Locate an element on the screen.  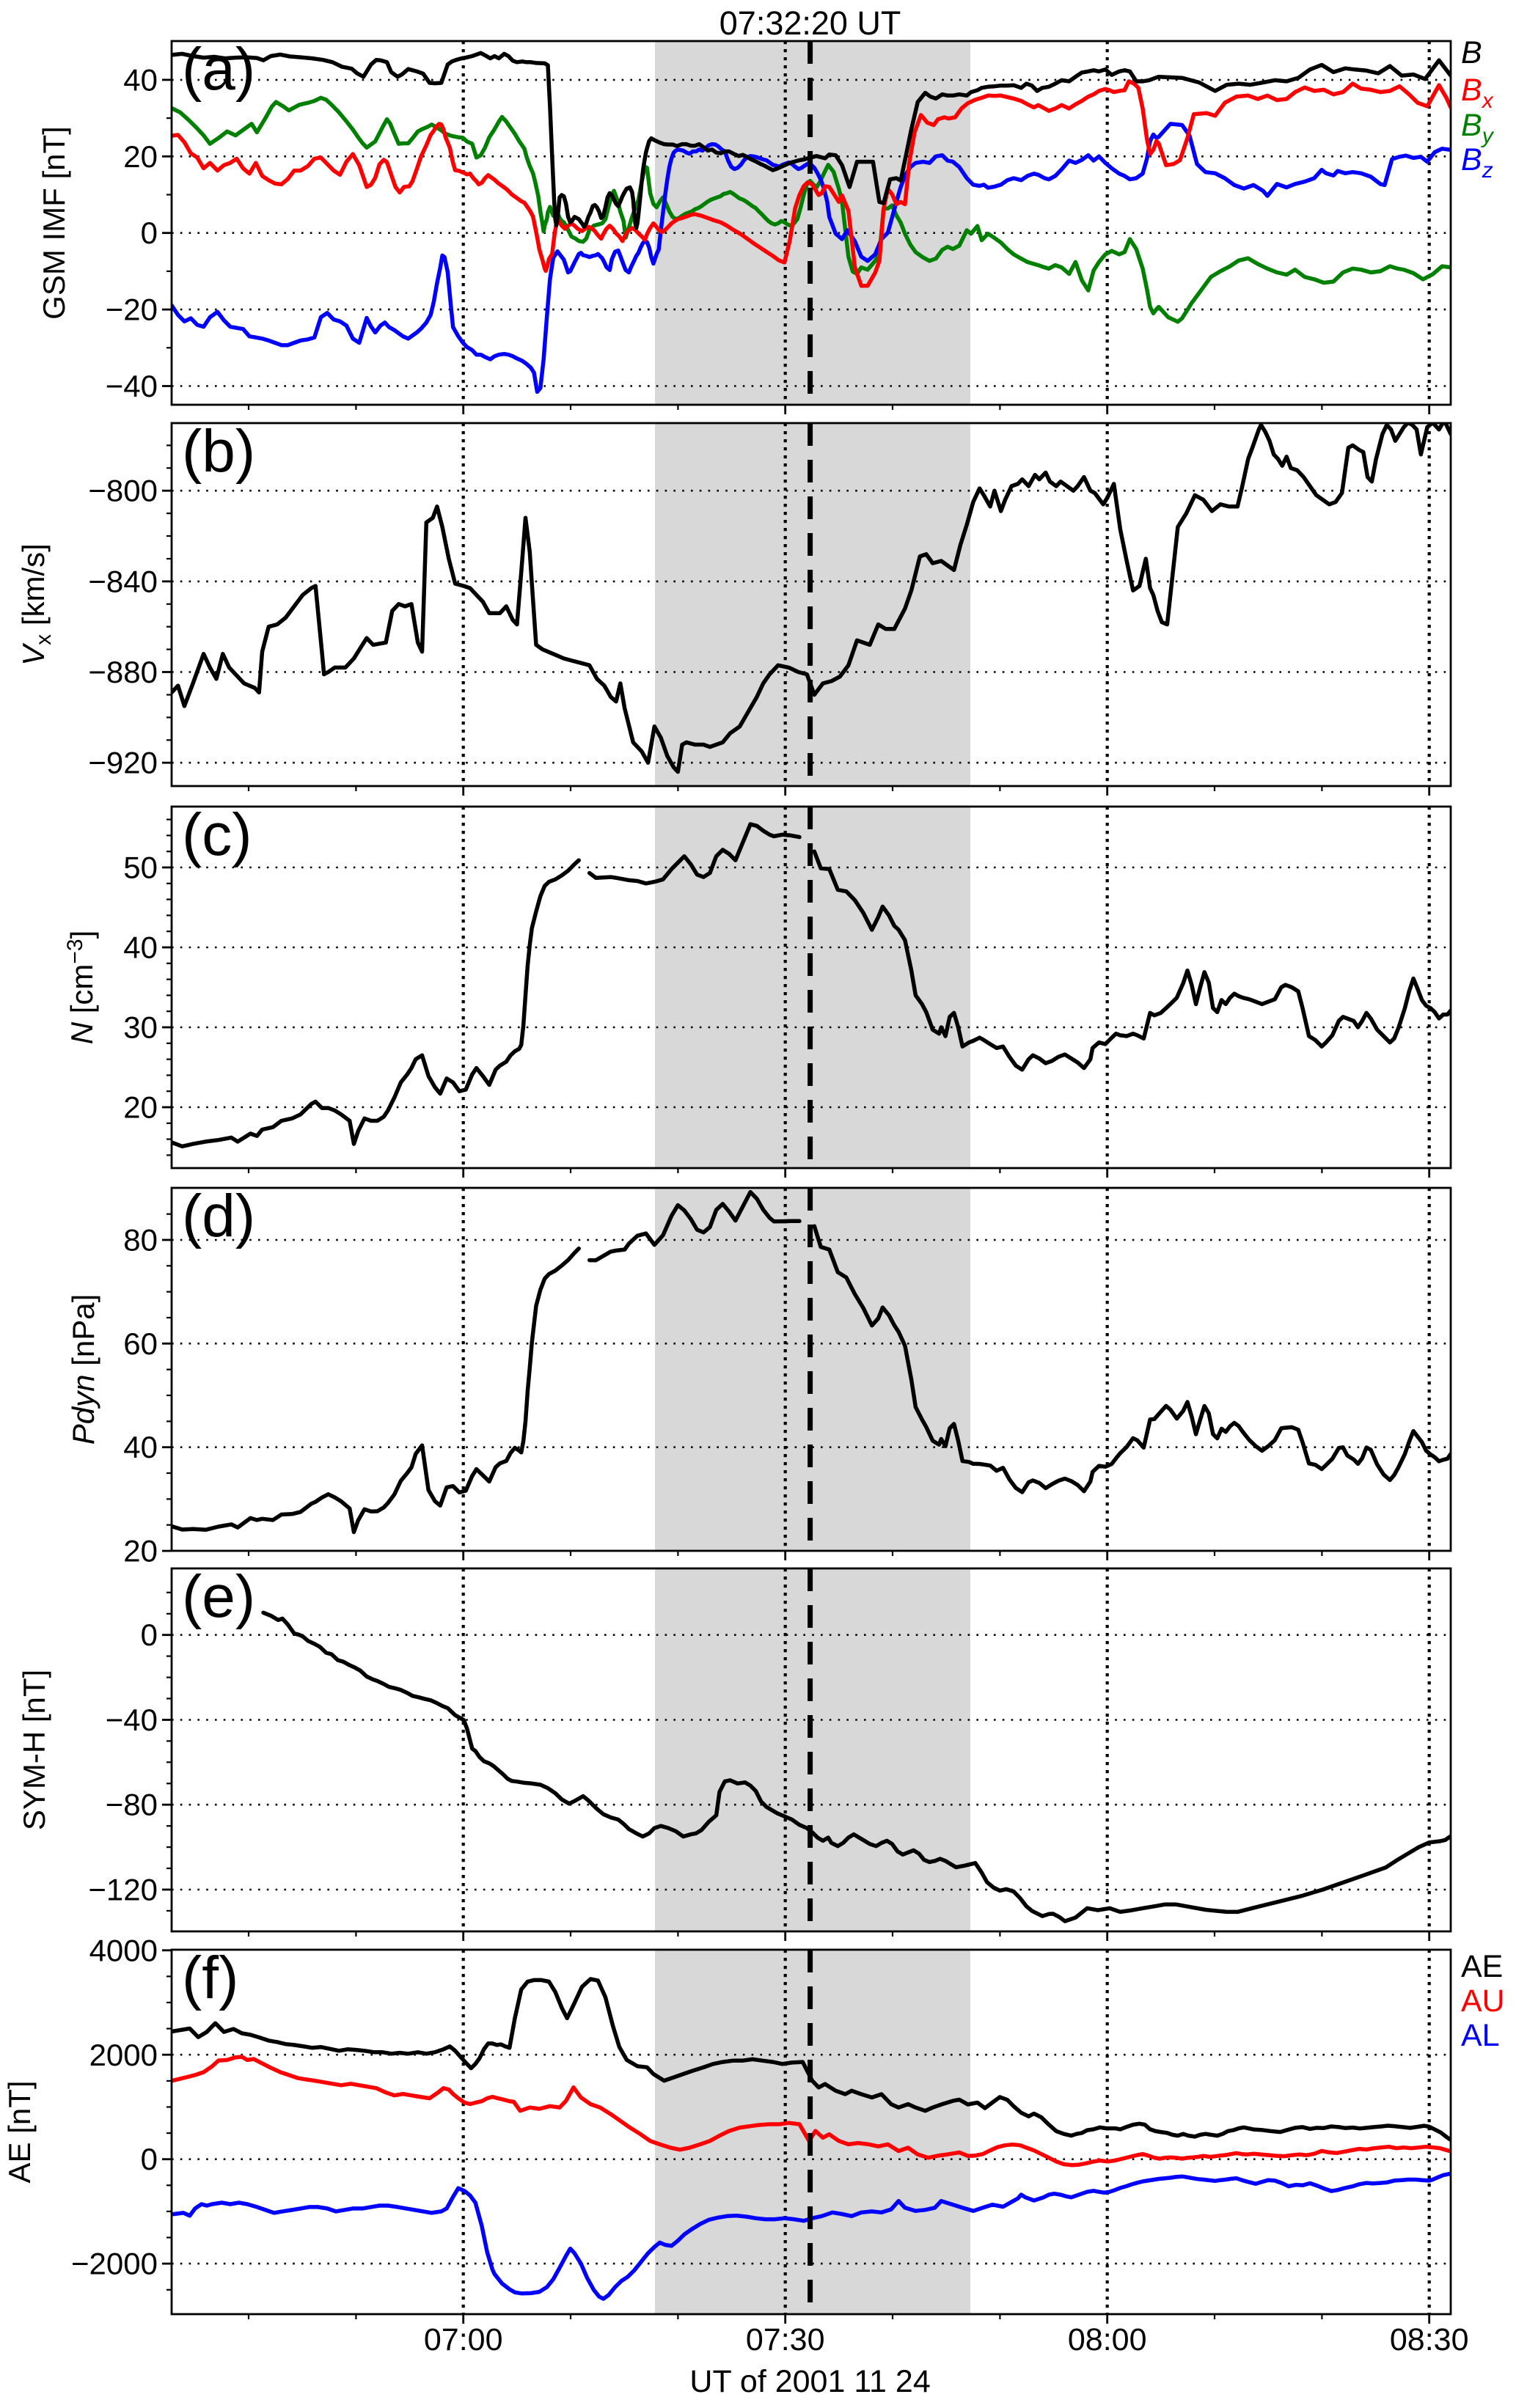
svg-text: AL is located at coordinates (1480, 2036).